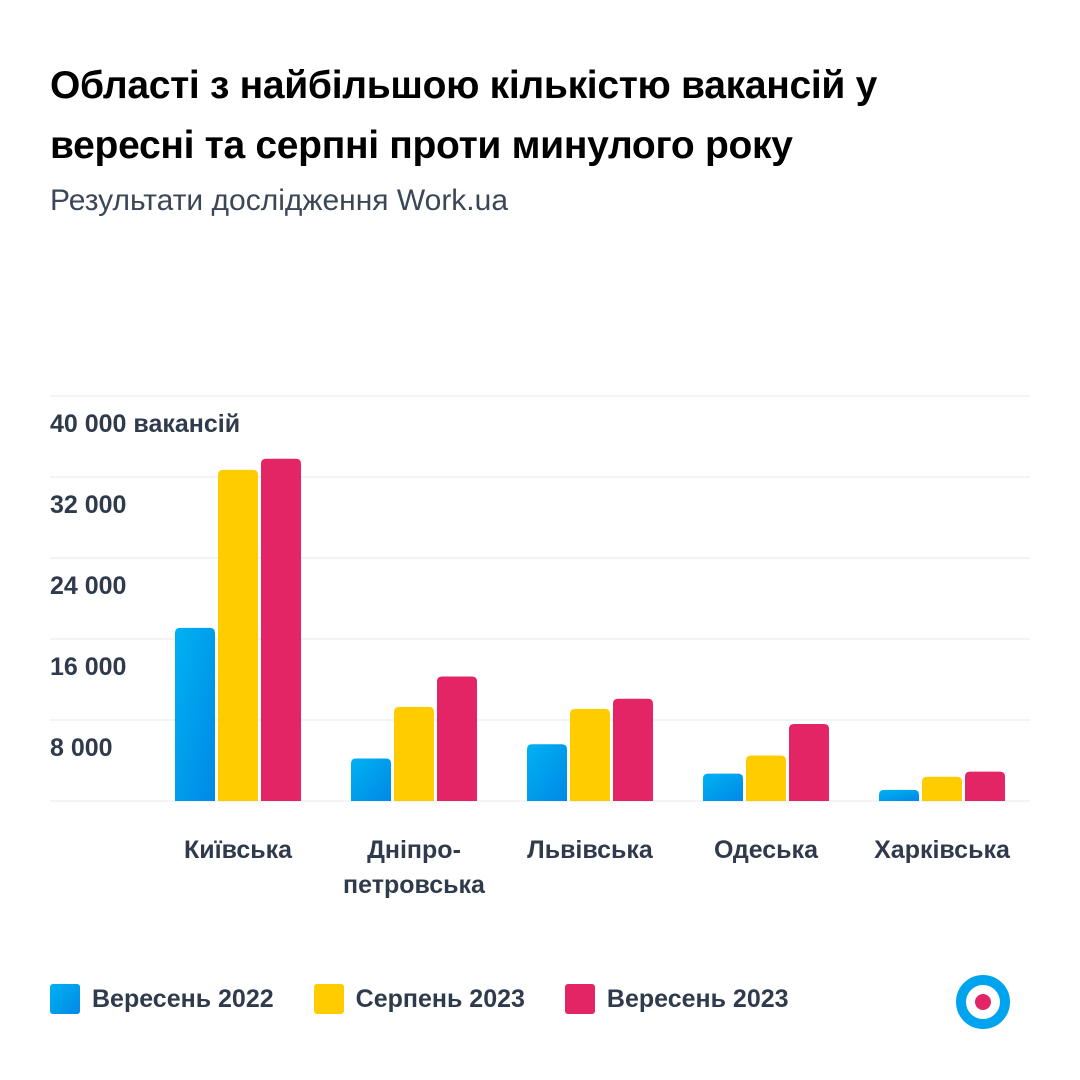 The image size is (1080, 1080). I want to click on legend-item: Вересень 2022, so click(162, 999).